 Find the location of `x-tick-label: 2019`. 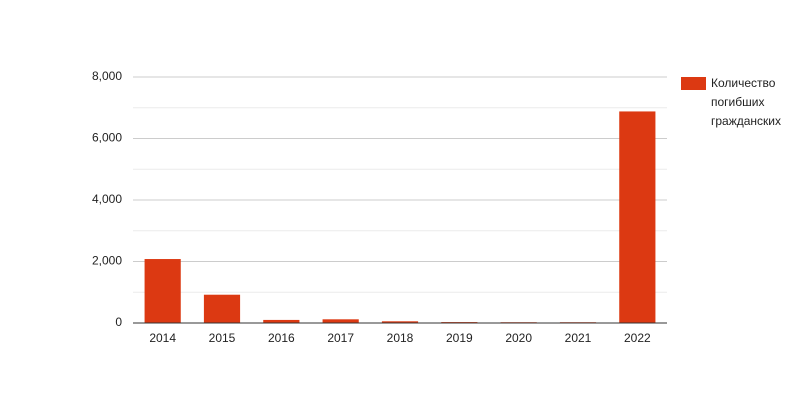

x-tick-label: 2019 is located at coordinates (459, 338).